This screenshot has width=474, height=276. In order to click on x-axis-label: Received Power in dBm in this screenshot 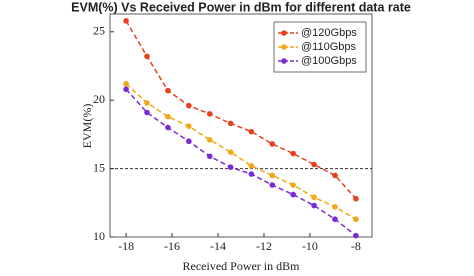, I will do `click(242, 266)`.